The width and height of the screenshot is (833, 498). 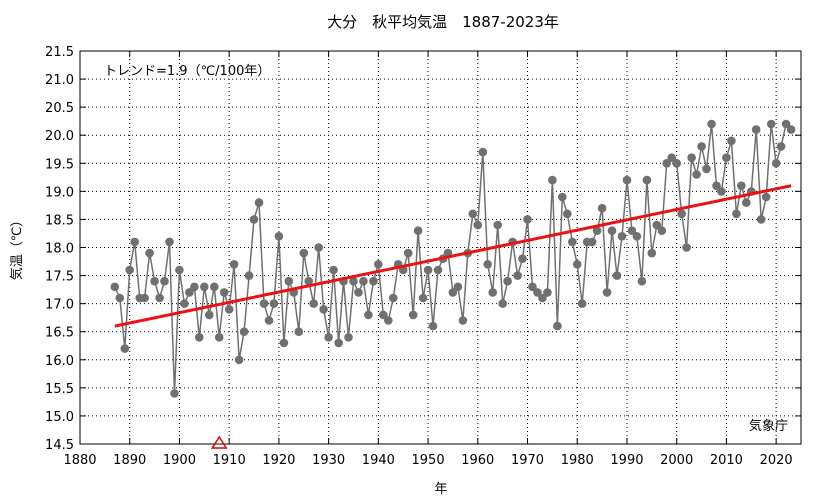 What do you see at coordinates (443, 22) in the screenshot?
I see `chart-title: 大分 秋平均気温 1887-2023年` at bounding box center [443, 22].